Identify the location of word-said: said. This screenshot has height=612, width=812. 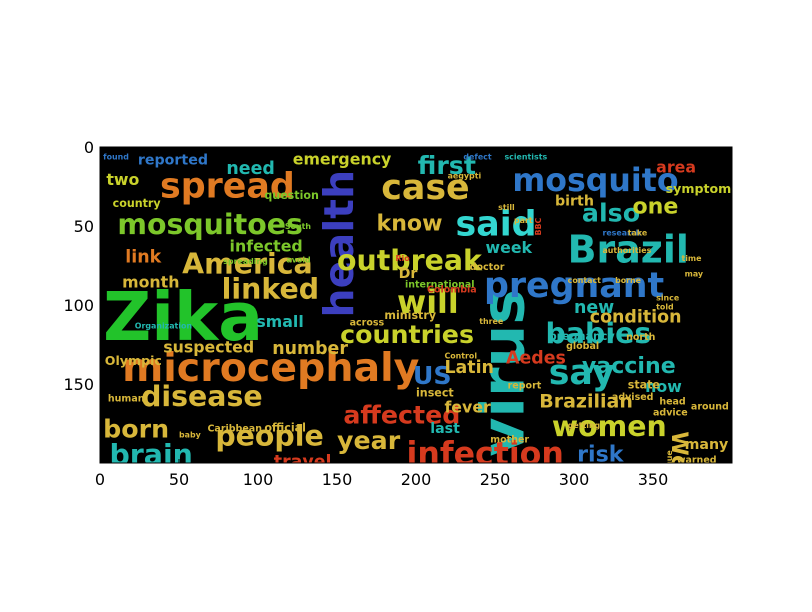
(496, 224).